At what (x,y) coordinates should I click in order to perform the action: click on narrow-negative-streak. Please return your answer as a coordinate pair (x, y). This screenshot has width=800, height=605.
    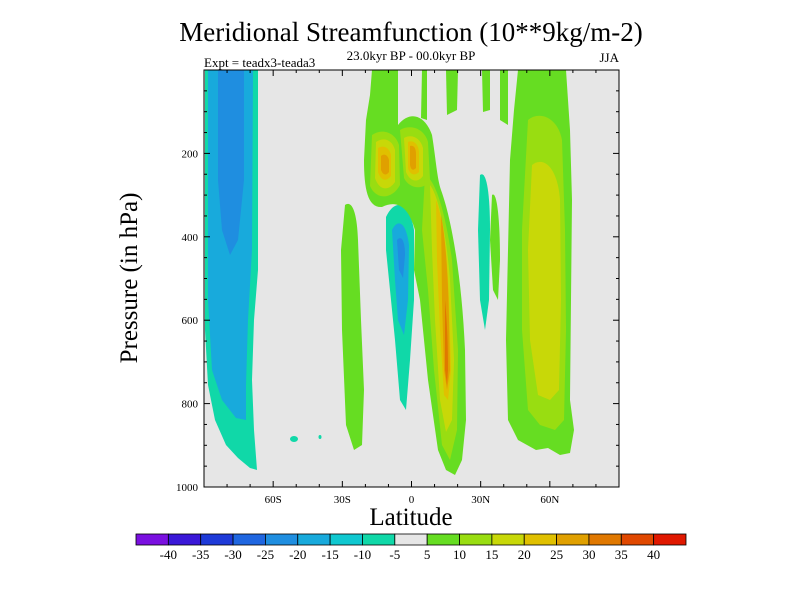
    Looking at the image, I should click on (484, 252).